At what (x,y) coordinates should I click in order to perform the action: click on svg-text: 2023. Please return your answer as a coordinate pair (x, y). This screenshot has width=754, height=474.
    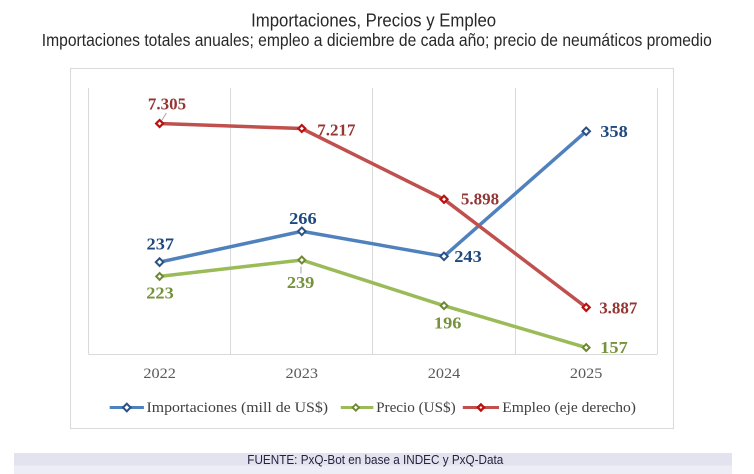
    Looking at the image, I should click on (302, 374).